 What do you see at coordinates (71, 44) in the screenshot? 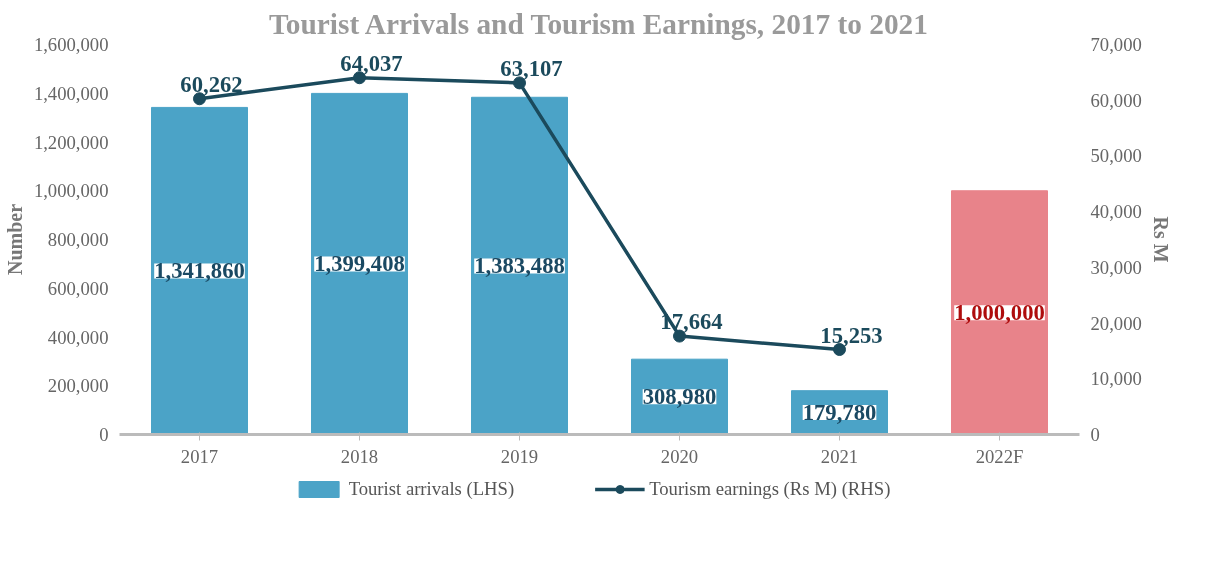
I see `y-tick-label: 1,600,000` at bounding box center [71, 44].